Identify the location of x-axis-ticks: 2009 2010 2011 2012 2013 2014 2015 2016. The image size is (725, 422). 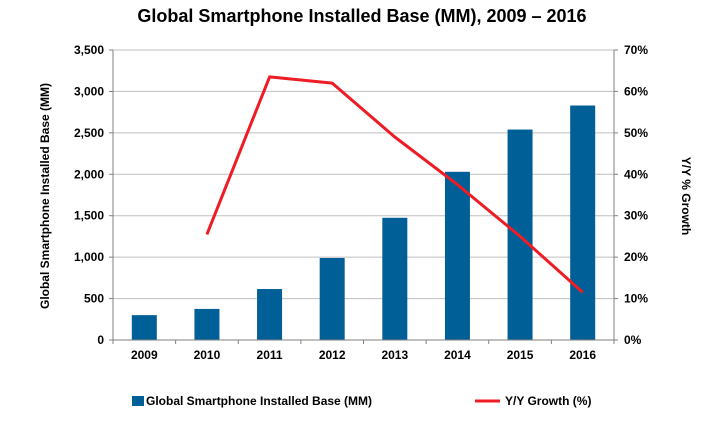
(363, 355).